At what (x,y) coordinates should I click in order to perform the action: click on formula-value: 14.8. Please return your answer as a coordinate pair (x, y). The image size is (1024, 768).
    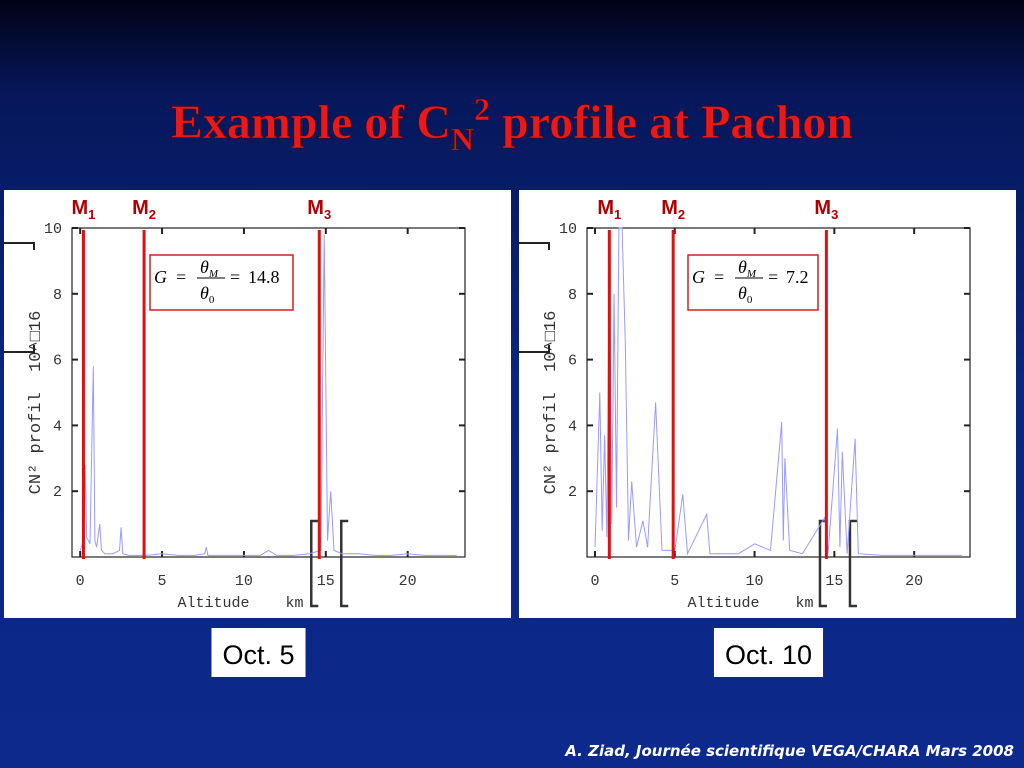
    Looking at the image, I should click on (264, 277).